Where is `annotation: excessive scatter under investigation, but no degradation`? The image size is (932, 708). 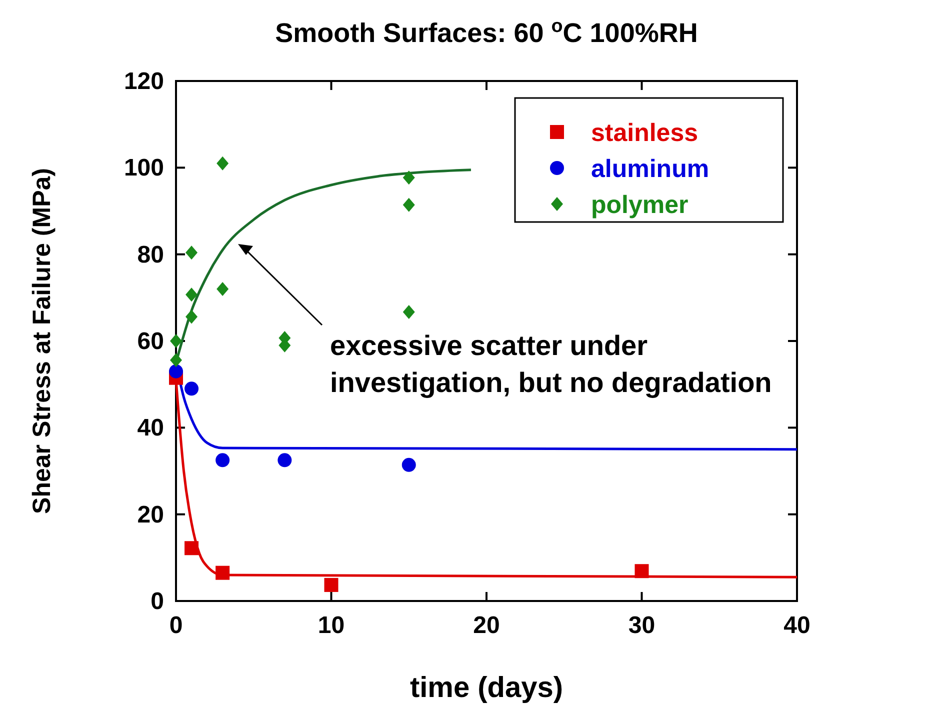 annotation: excessive scatter under investigation, but no degradation is located at coordinates (551, 364).